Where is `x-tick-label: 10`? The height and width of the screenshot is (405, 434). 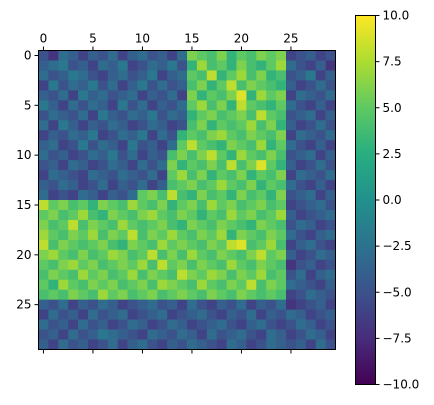
x-tick-label: 10 is located at coordinates (142, 39).